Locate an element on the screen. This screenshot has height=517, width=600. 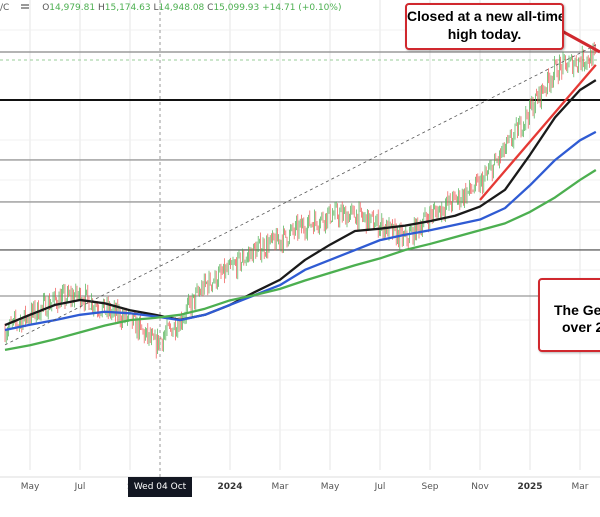
right-callout-line-2: over 21 is located at coordinates (581, 327).